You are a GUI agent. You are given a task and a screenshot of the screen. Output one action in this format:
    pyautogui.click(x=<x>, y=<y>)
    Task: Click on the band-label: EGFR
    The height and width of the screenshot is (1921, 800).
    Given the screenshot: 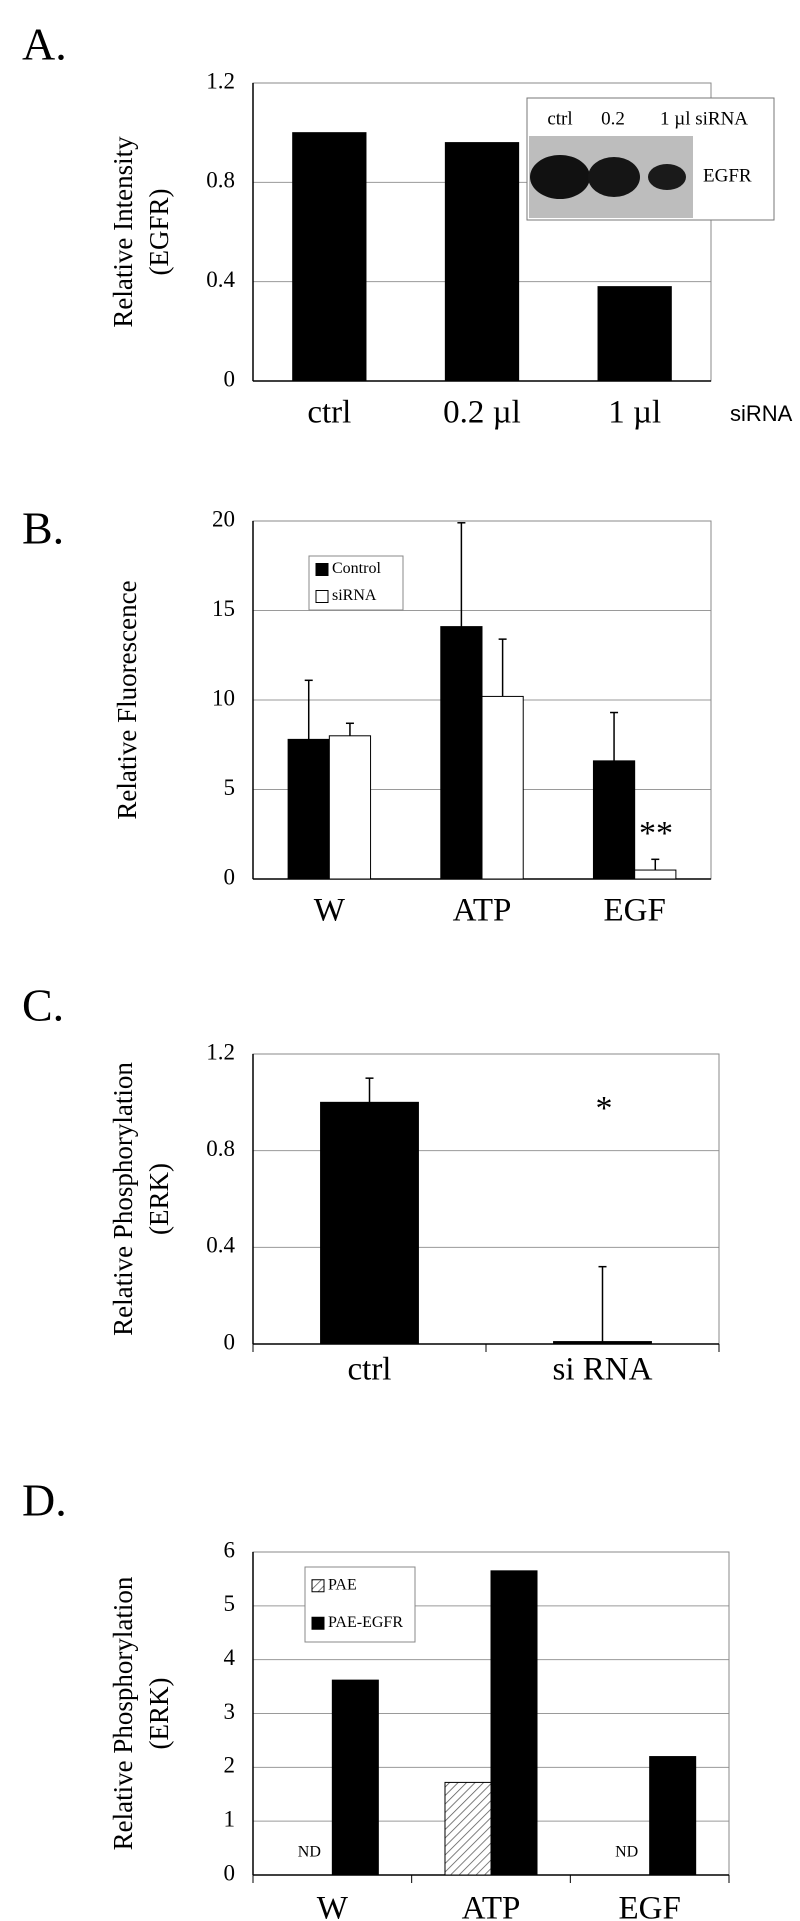 What is the action you would take?
    pyautogui.click(x=727, y=175)
    